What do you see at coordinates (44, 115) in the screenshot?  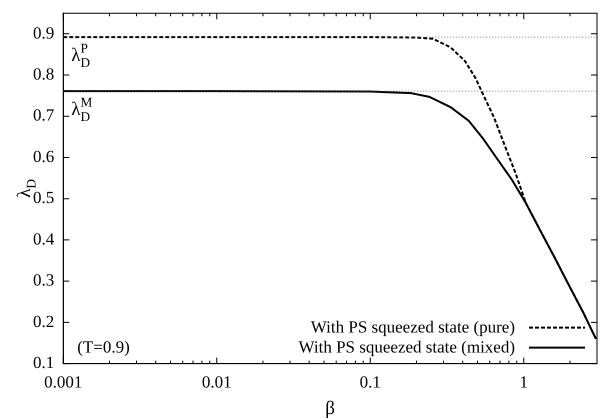 I see `y-tick-label: 0.7` at bounding box center [44, 115].